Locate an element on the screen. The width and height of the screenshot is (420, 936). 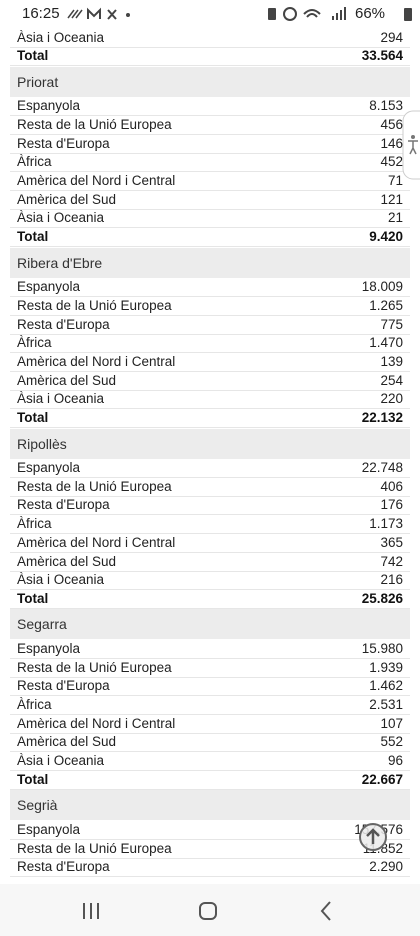
group-header: Ripollès is located at coordinates (210, 443).